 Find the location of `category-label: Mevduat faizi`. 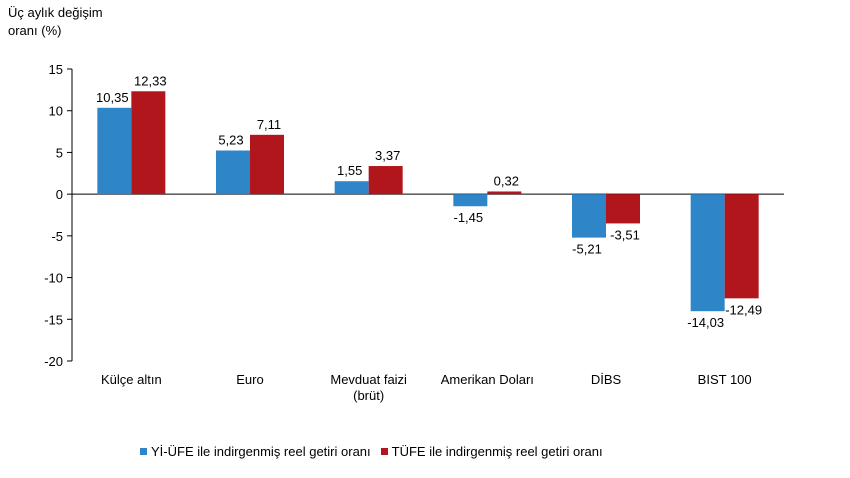

category-label: Mevduat faizi is located at coordinates (368, 379).